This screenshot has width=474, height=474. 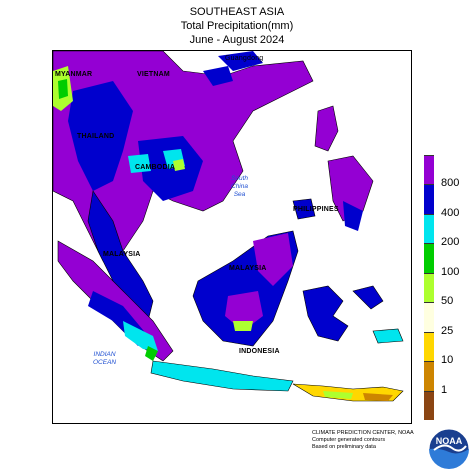 I want to click on philippines, so click(x=333, y=168).